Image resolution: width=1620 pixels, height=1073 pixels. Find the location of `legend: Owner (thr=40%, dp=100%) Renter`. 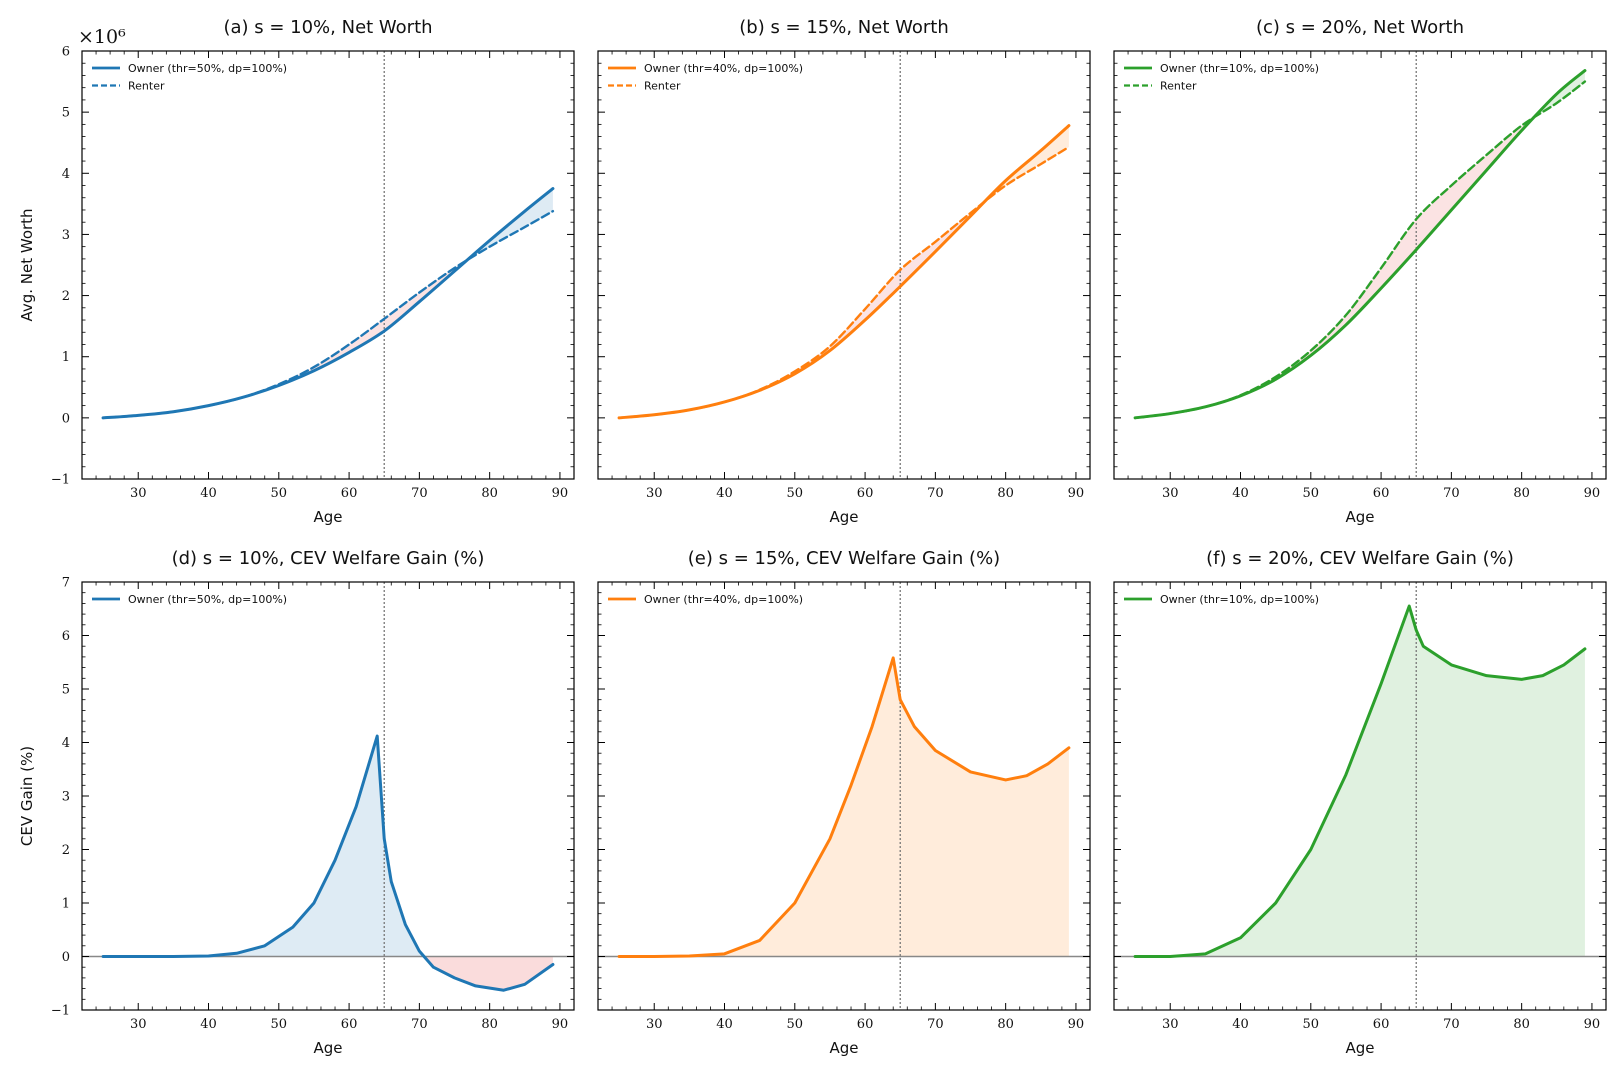

legend: Owner (thr=40%, dp=100%) Renter is located at coordinates (705, 77).